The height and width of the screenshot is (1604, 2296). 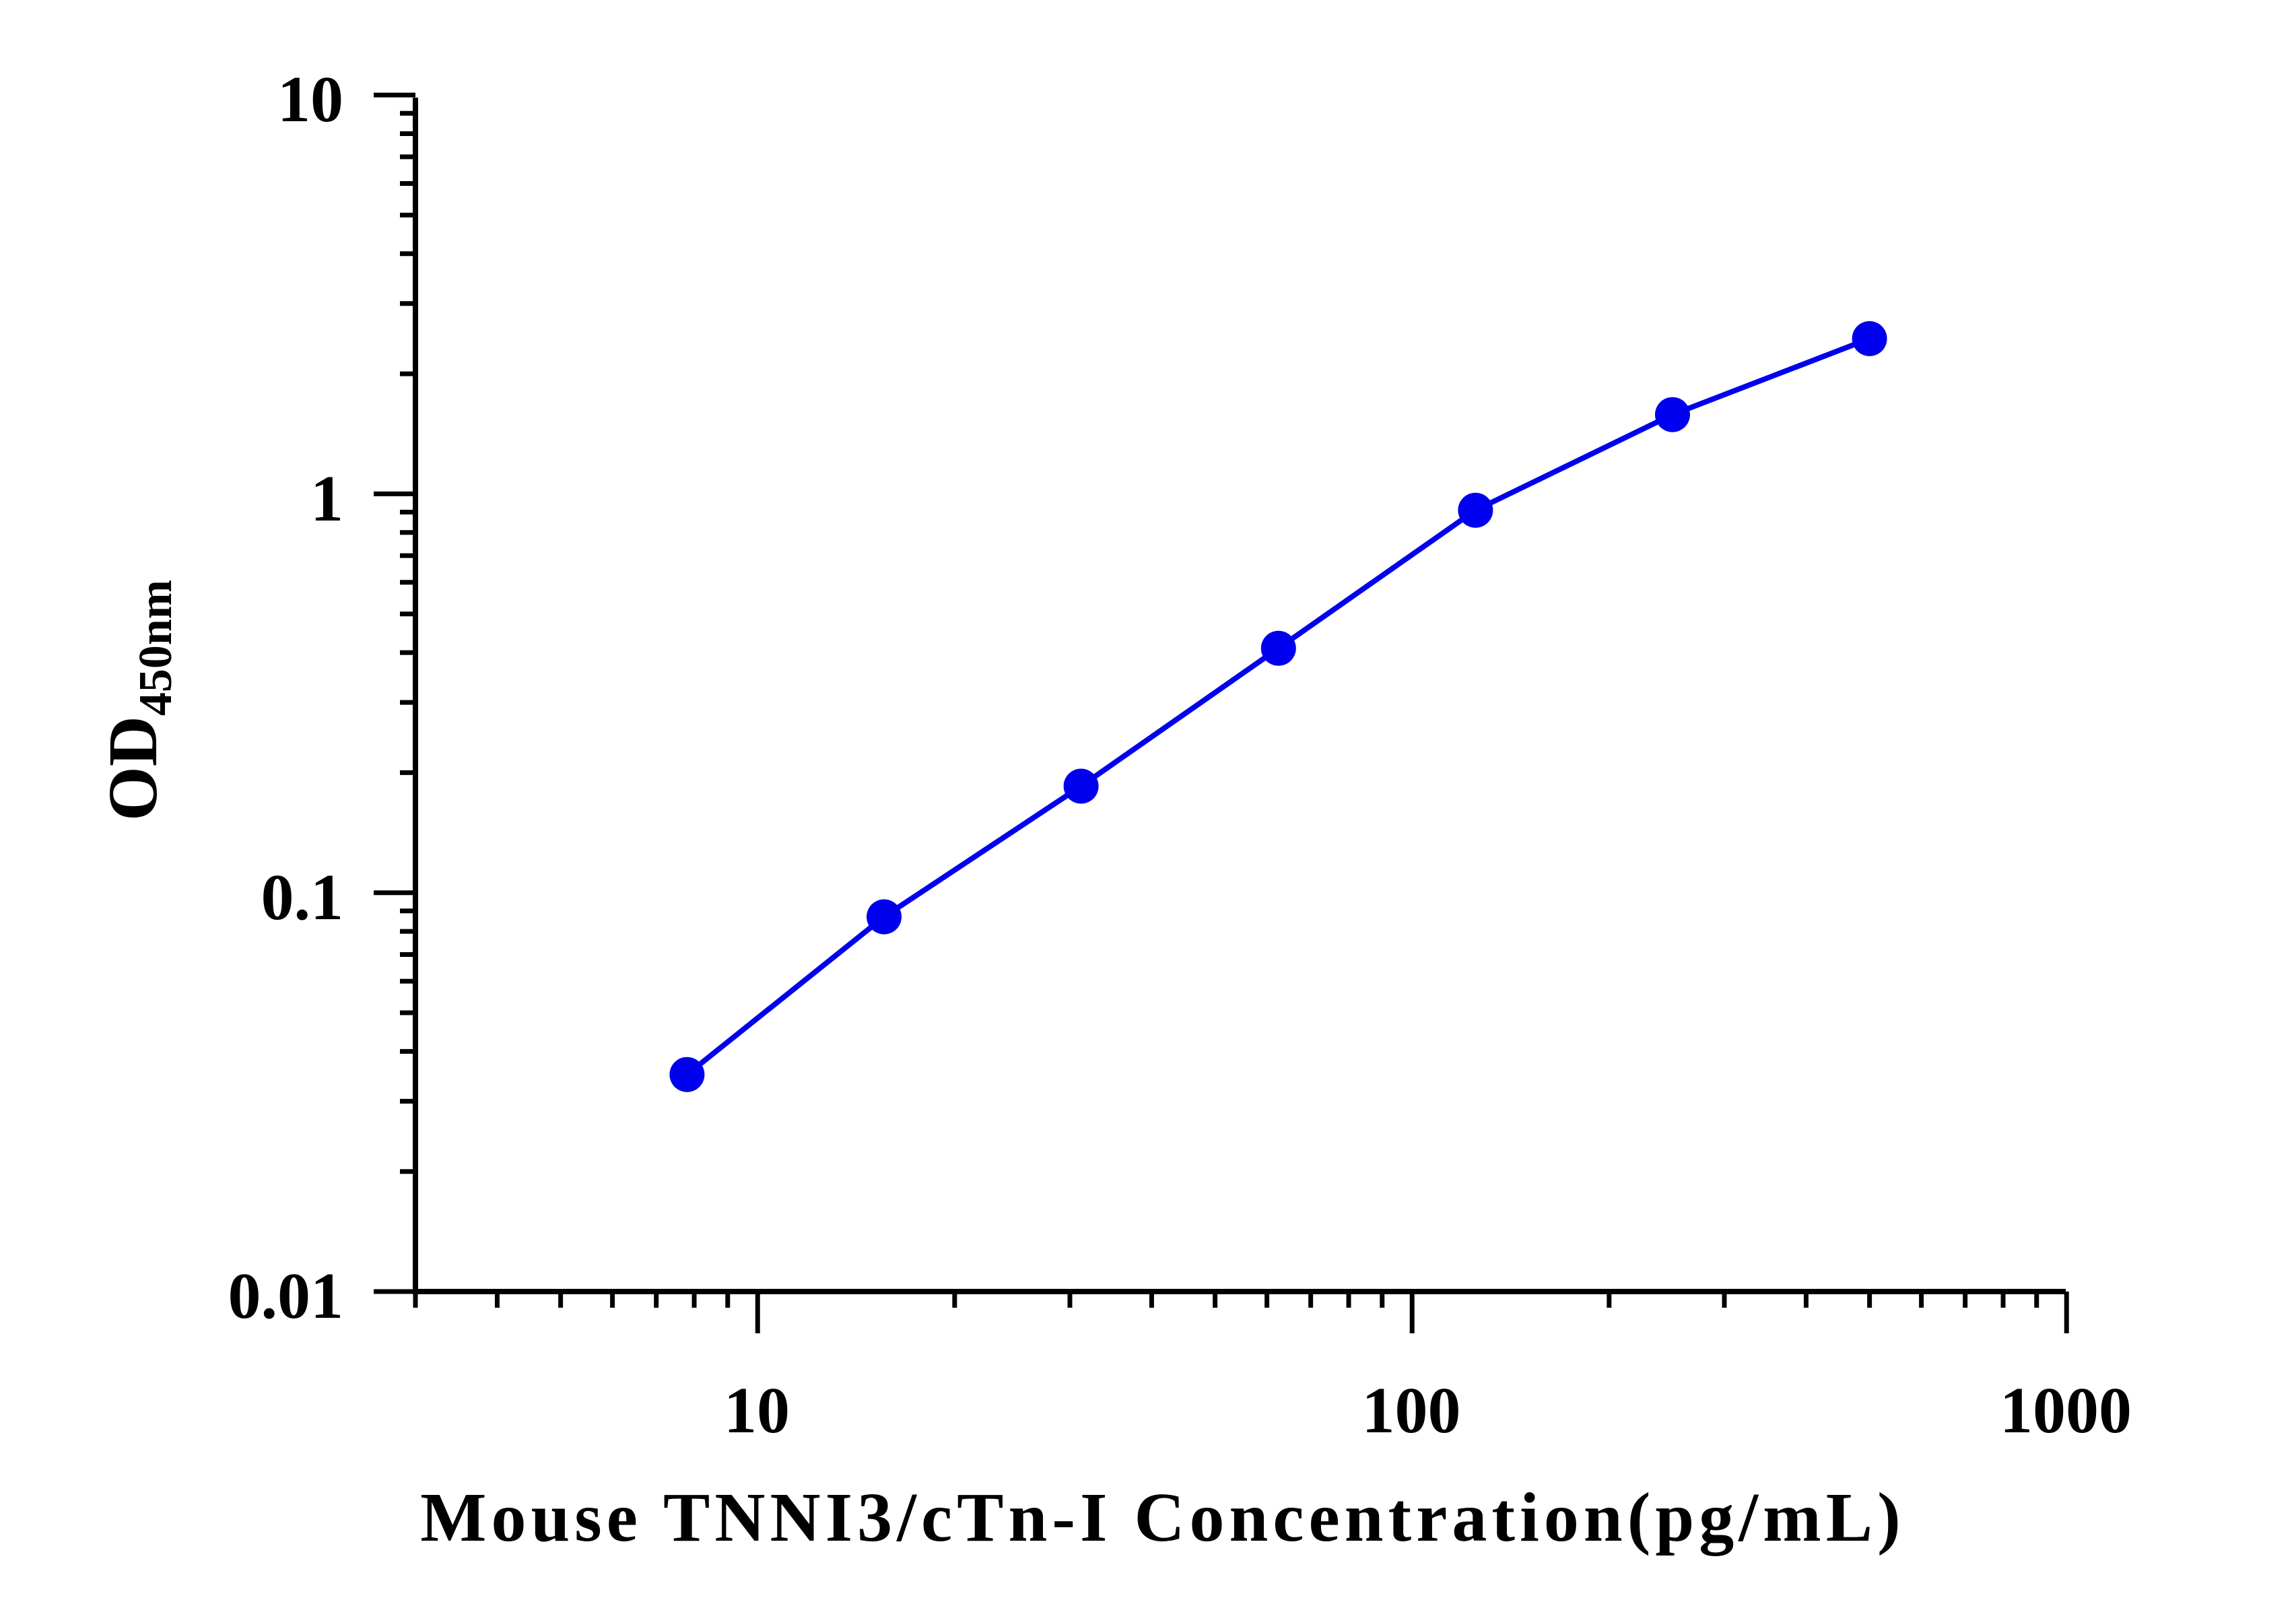 I want to click on x-ticks, so click(x=1241, y=1312).